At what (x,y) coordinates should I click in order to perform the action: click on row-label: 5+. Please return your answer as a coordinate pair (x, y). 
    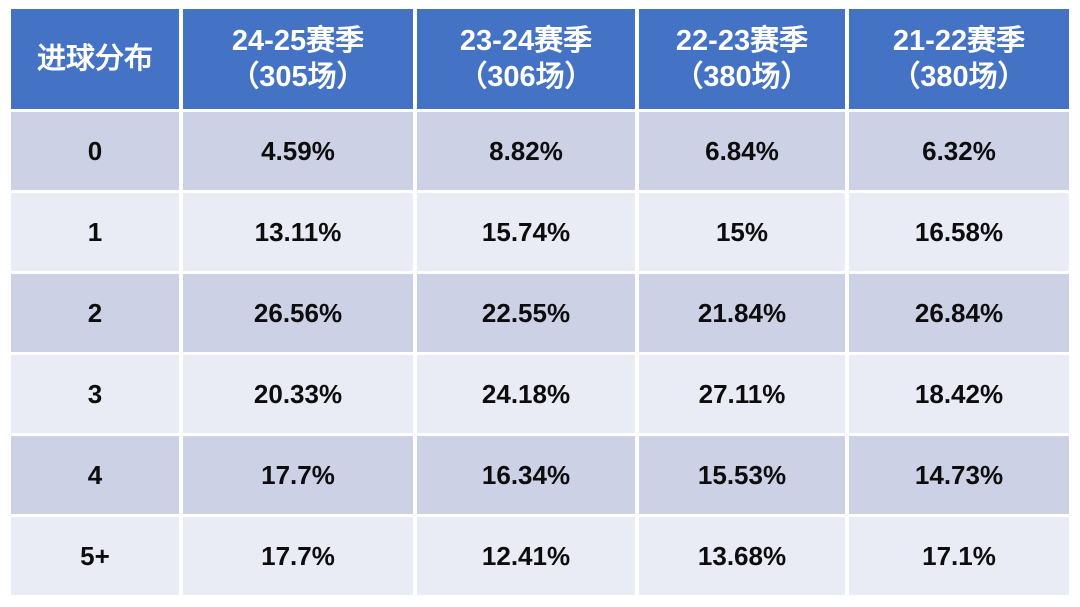
    Looking at the image, I should click on (95, 556).